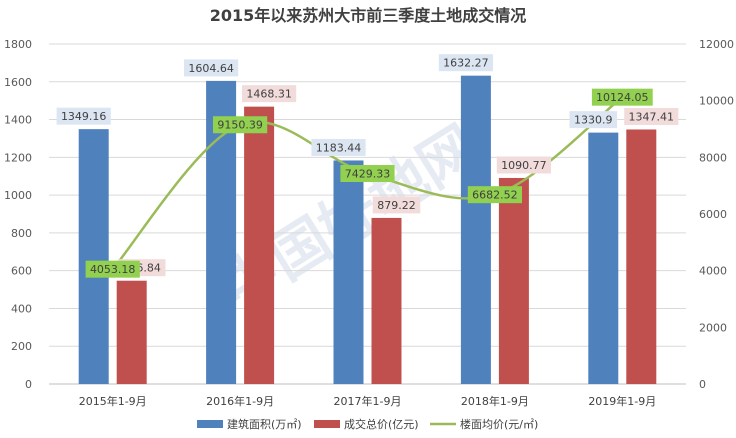 Image resolution: width=736 pixels, height=438 pixels. I want to click on y-right-tick-label: 0, so click(702, 384).